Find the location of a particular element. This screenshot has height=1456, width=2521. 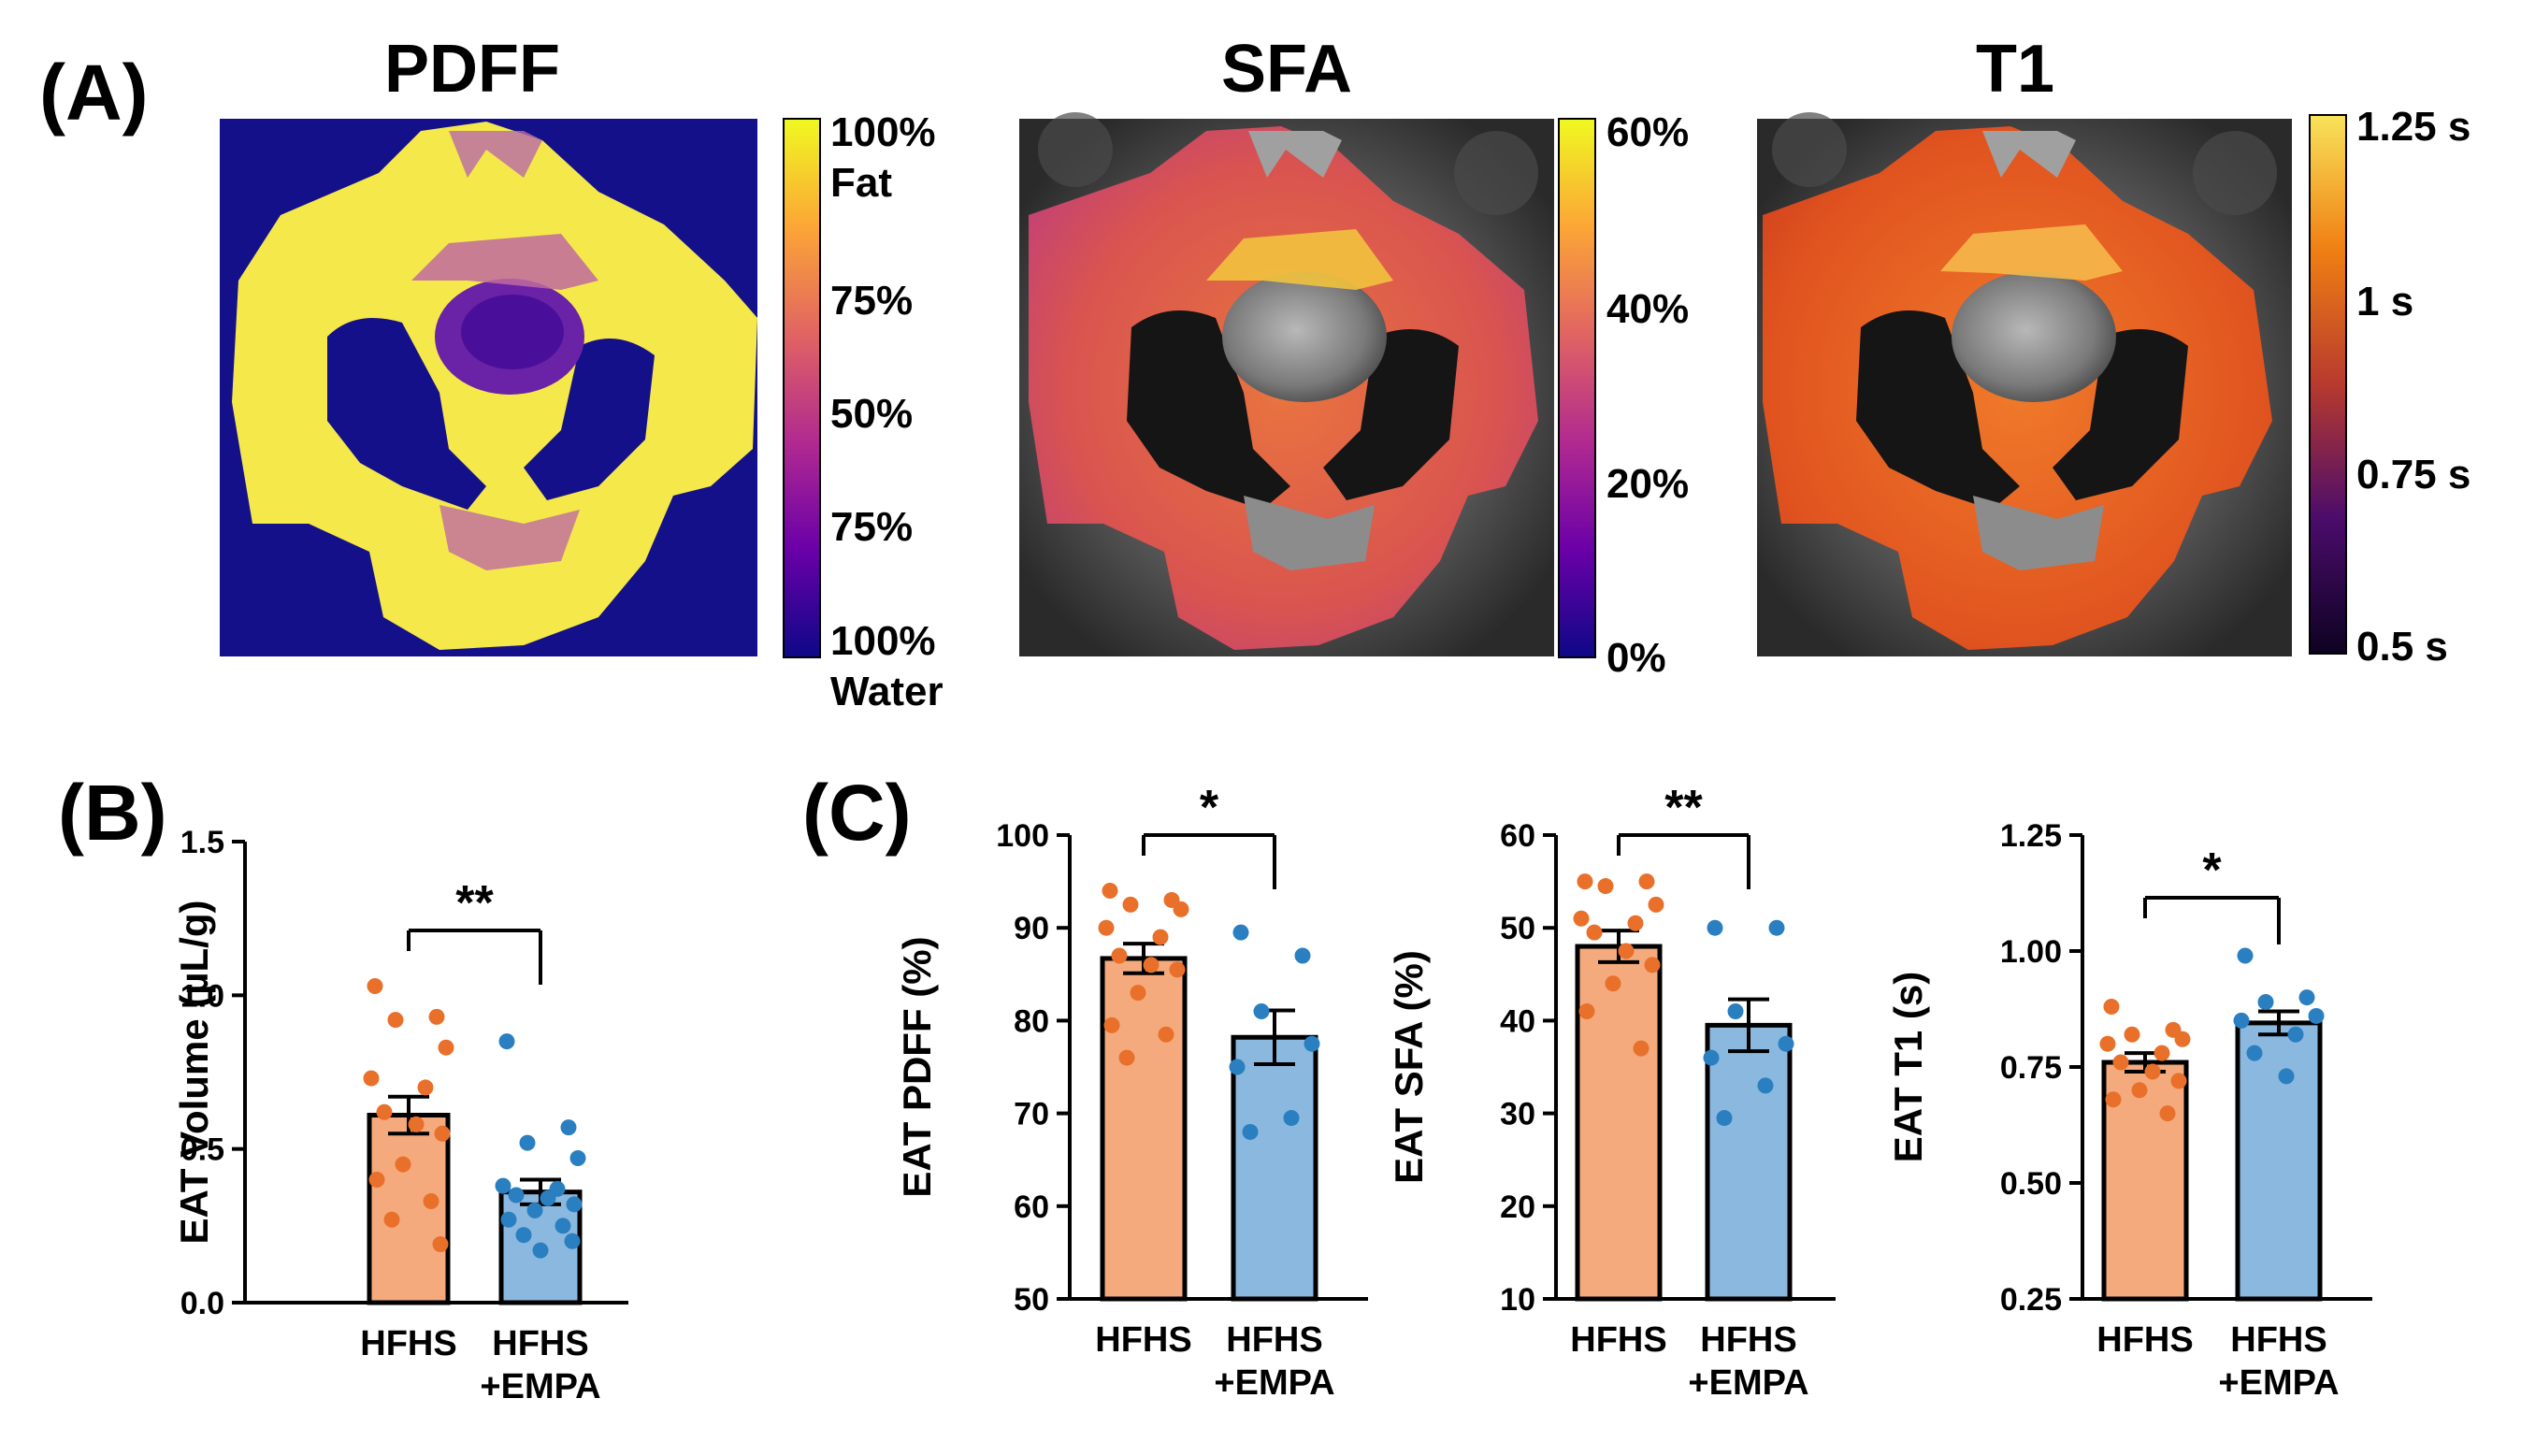

y-tick-label: 10 is located at coordinates (1517, 1300).